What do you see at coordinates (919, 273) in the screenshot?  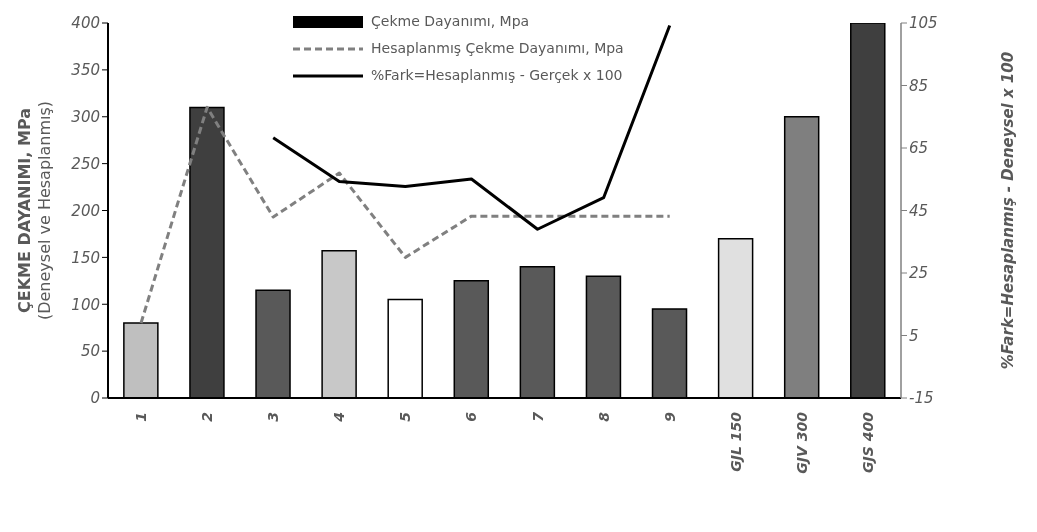 I see `y2-tick-label: 25` at bounding box center [919, 273].